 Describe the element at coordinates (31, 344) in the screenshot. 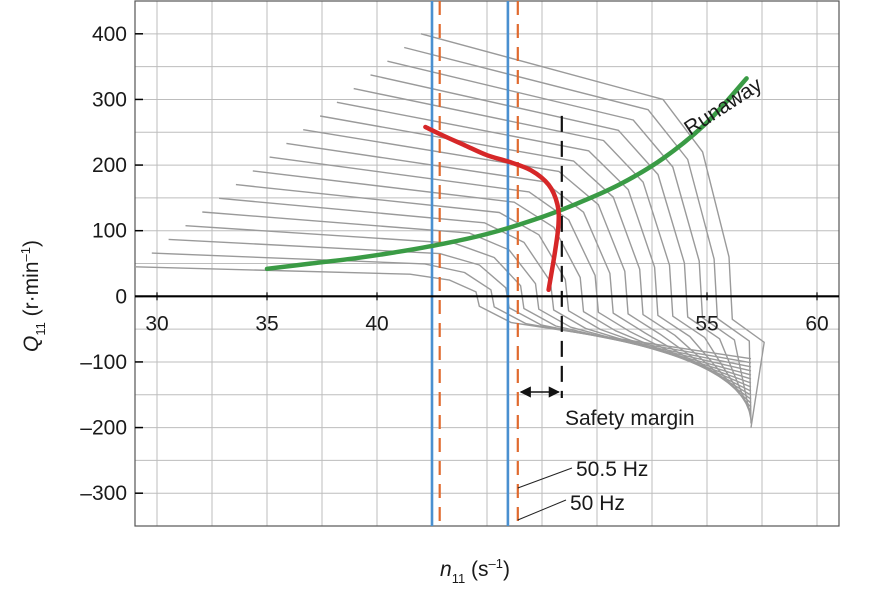

I see `y-axis-title-main: Q` at that location.